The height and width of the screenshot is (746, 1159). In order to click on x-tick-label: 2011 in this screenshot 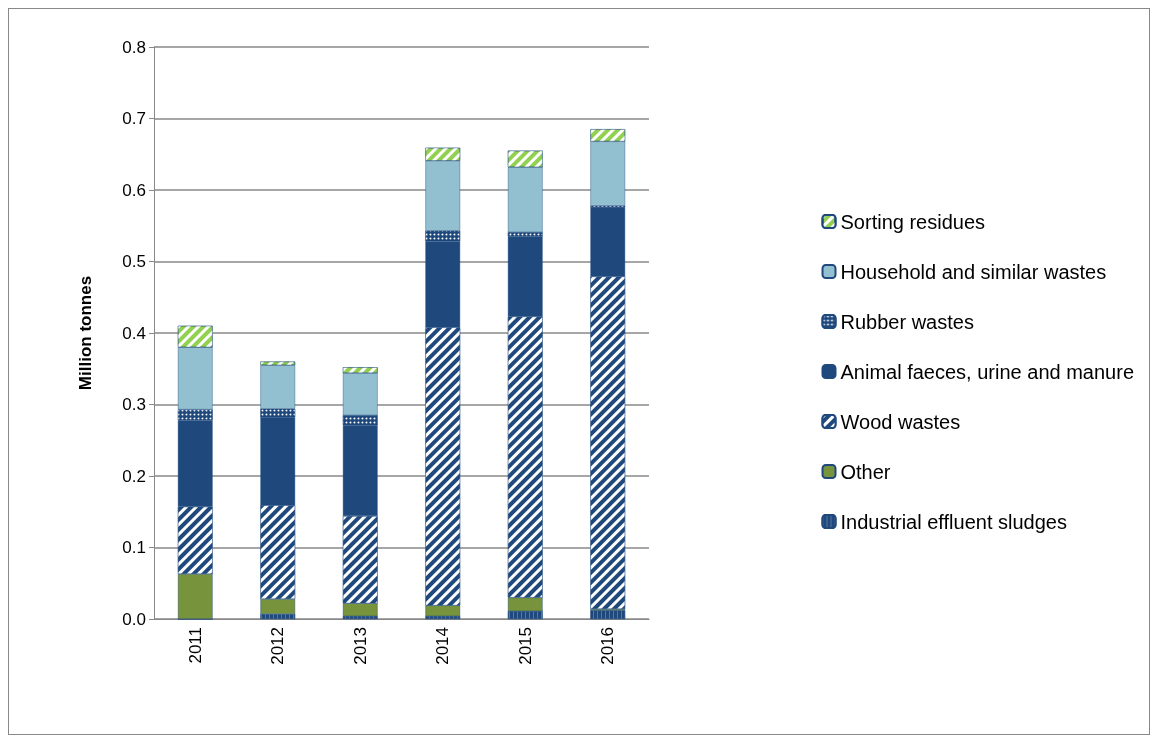, I will do `click(195, 645)`.